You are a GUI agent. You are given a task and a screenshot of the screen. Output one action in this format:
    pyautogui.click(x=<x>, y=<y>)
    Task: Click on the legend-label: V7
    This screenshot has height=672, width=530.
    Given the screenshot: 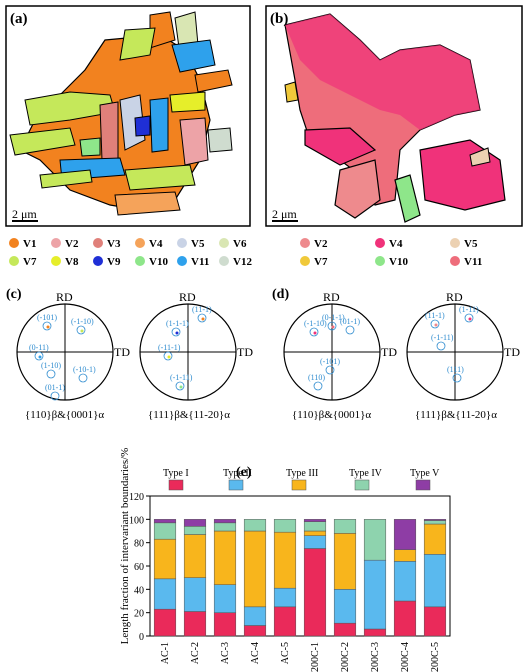 What is the action you would take?
    pyautogui.click(x=321, y=262)
    